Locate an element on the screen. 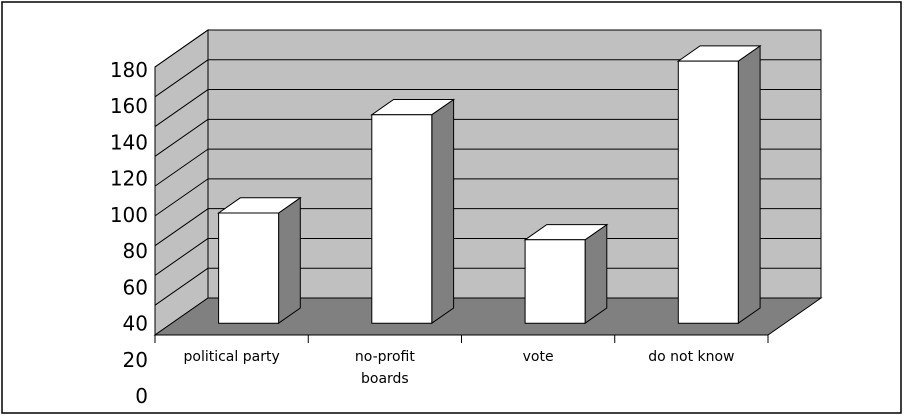 The image size is (904, 416). y-tick-label: 180 is located at coordinates (129, 70).